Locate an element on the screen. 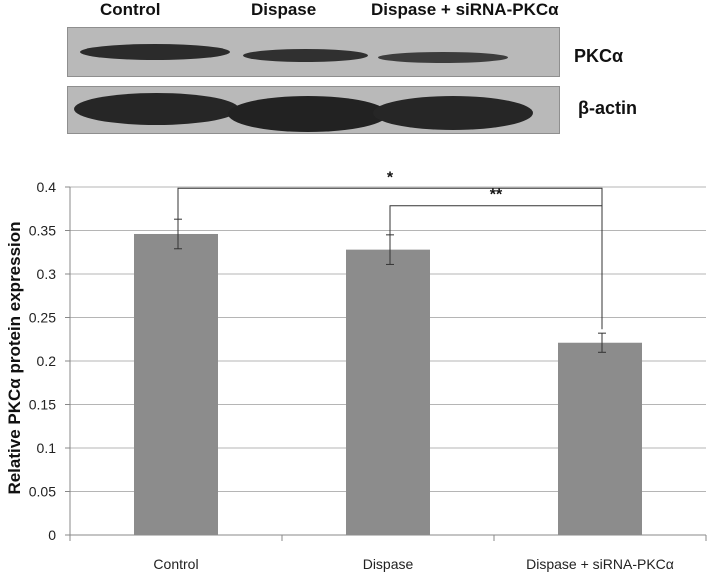  x-tick-marks is located at coordinates (388, 538).